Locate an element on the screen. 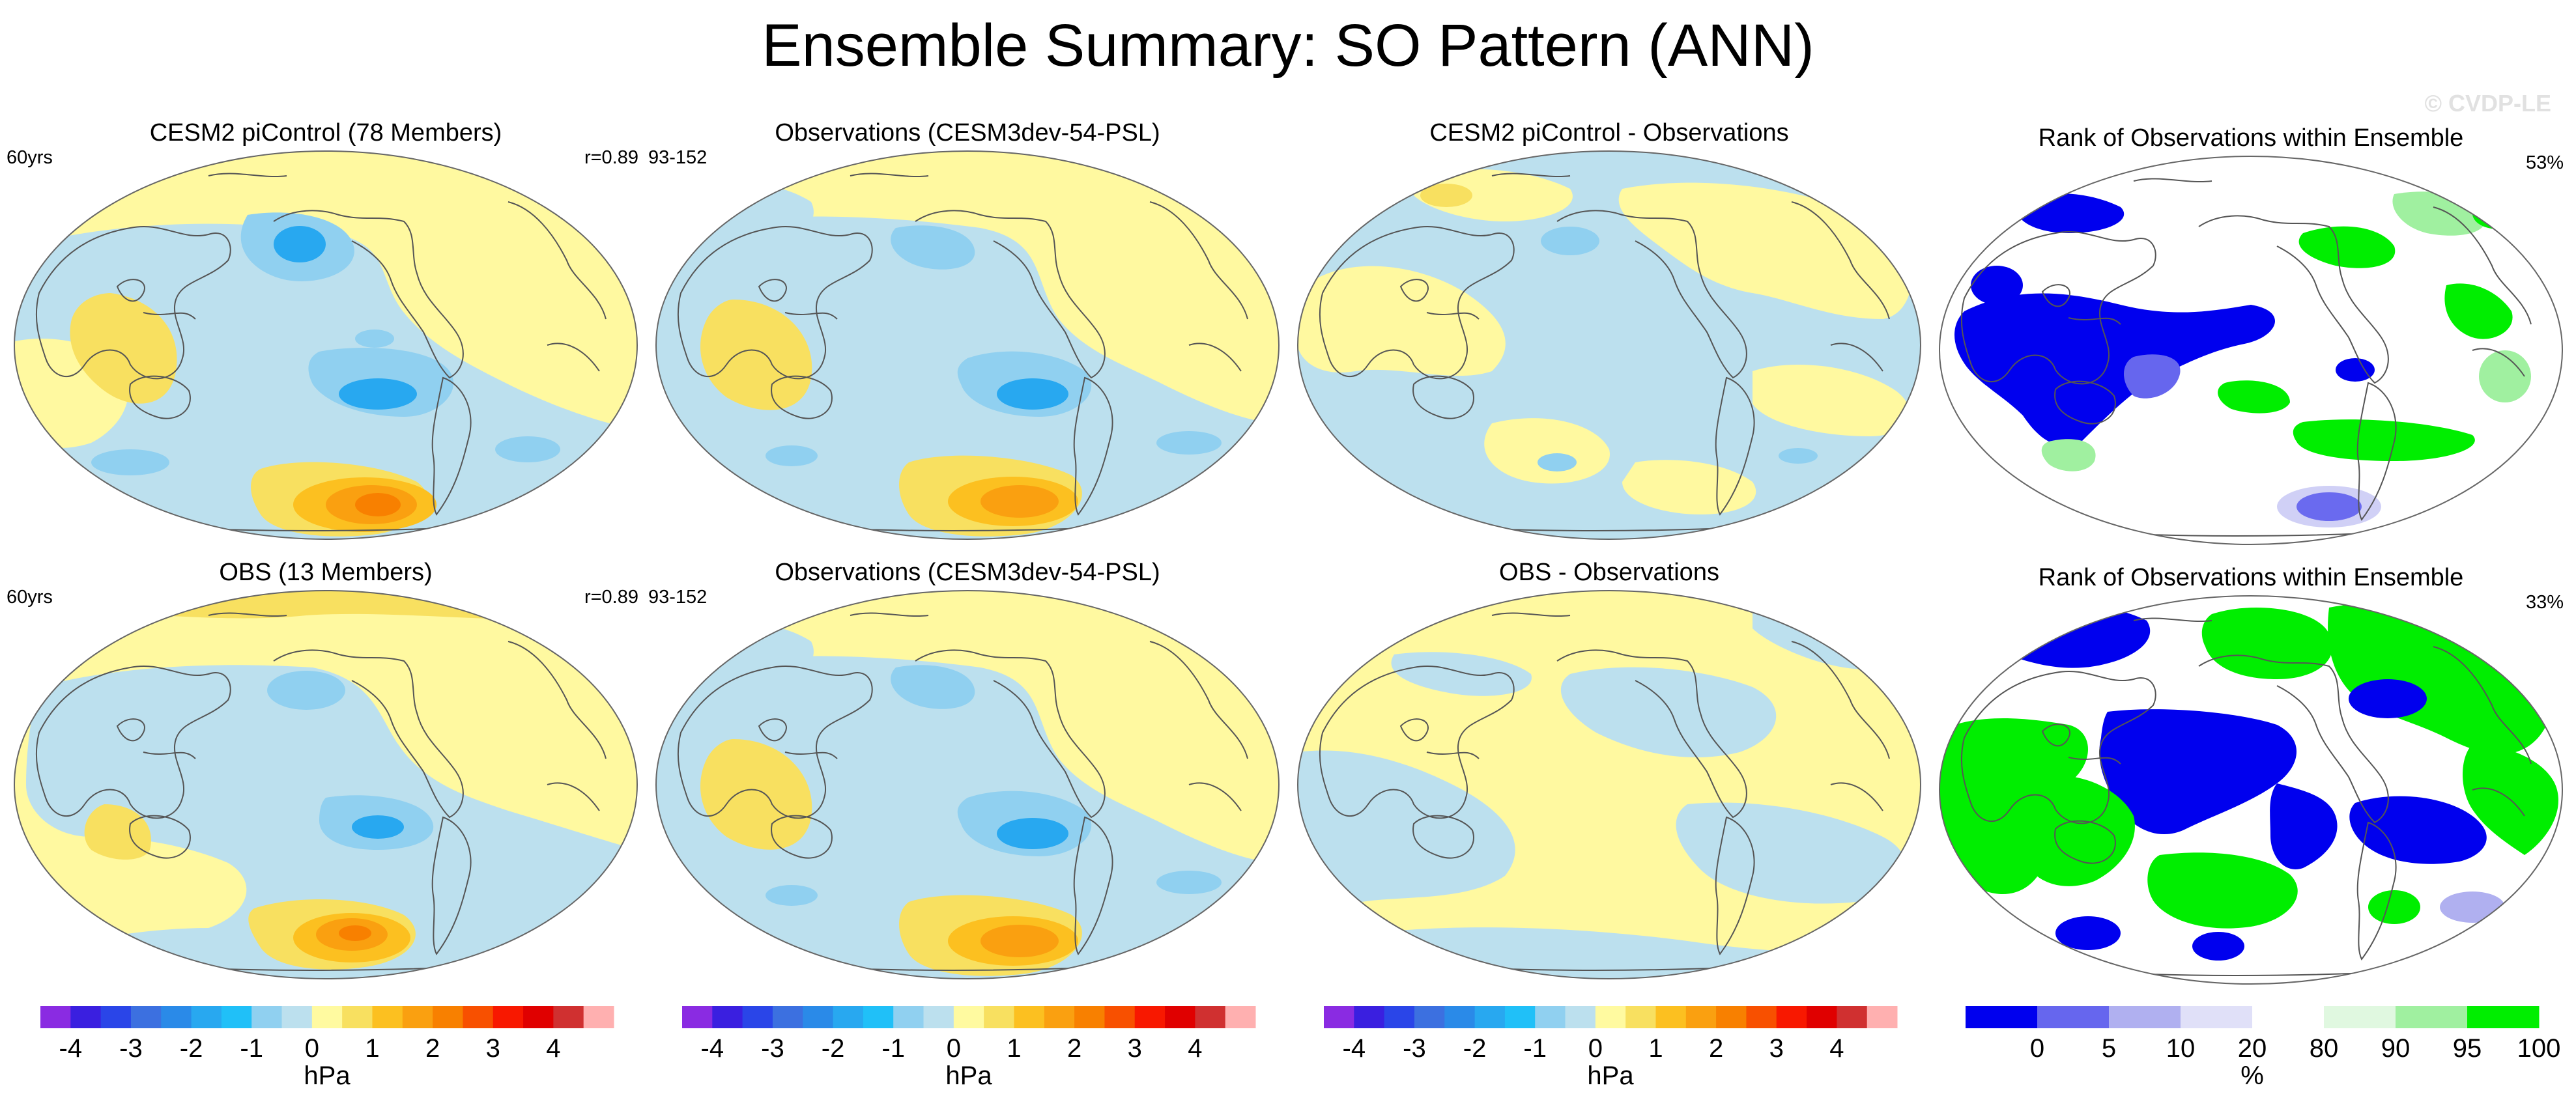 This screenshot has height=1109, width=2576. colorbar-tick-label: 4 is located at coordinates (553, 1049).